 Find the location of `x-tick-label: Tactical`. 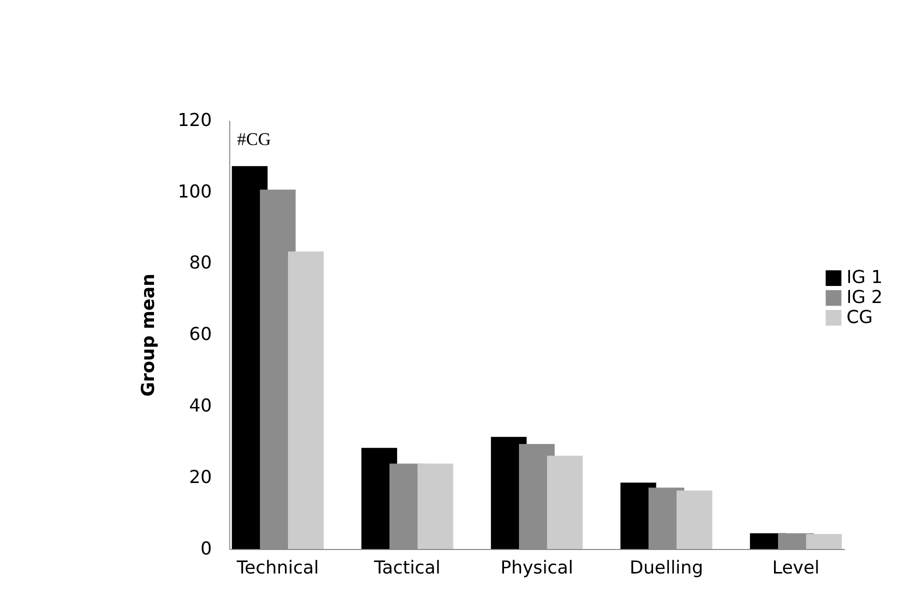

x-tick-label: Tactical is located at coordinates (407, 567).